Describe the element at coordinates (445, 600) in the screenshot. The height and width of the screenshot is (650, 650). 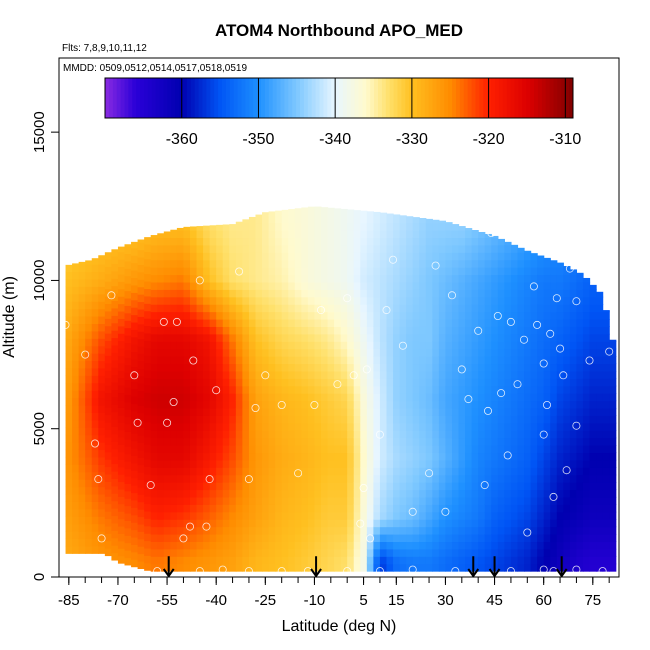
I see `x-tick-label-8: 30` at that location.